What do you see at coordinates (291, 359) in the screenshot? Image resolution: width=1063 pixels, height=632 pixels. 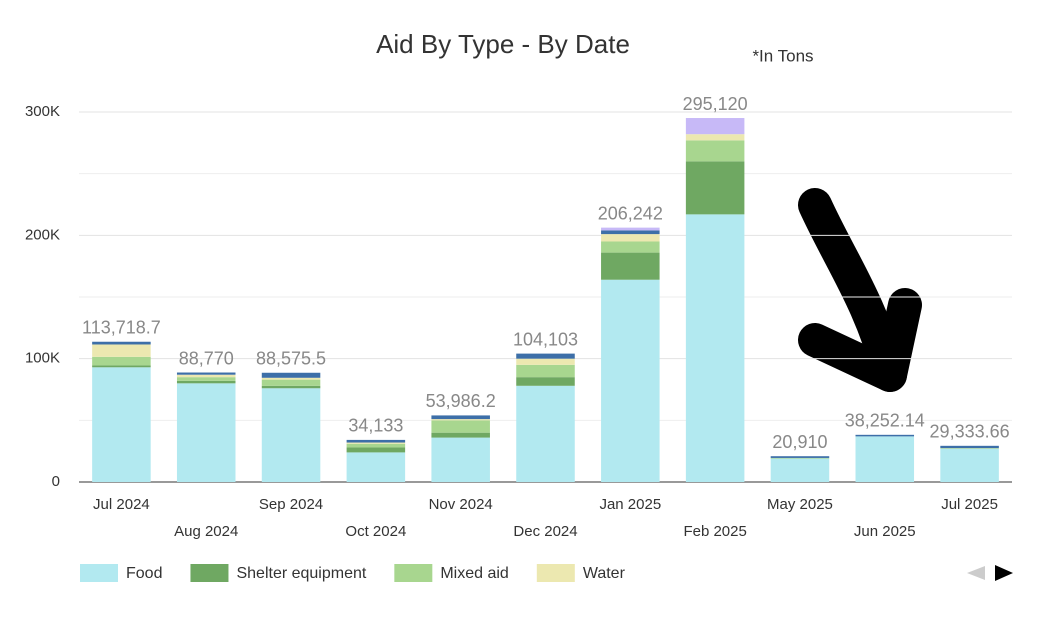 I see `total-label: 88,575.5` at bounding box center [291, 359].